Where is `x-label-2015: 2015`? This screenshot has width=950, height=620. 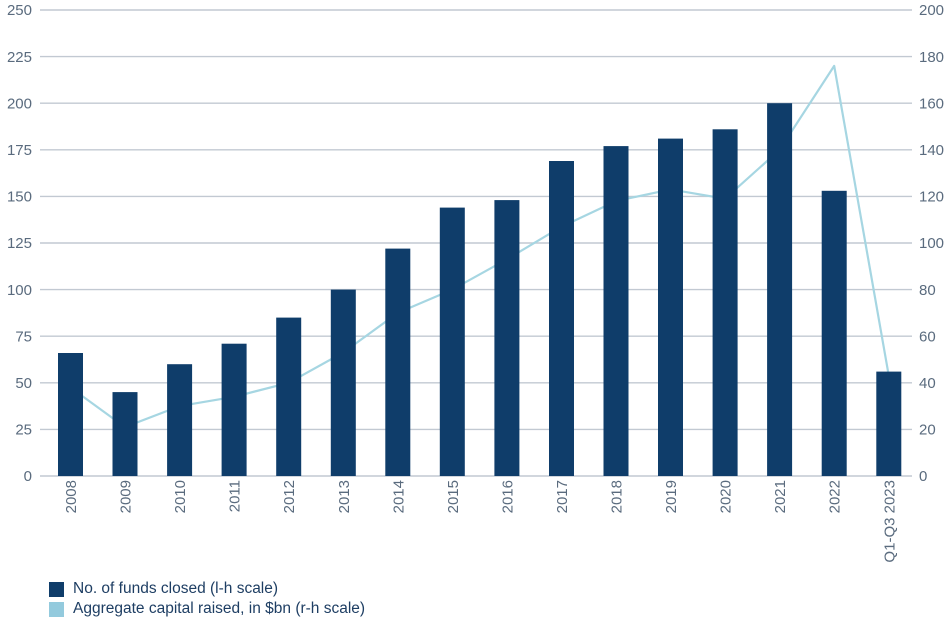 x-label-2015: 2015 is located at coordinates (453, 496).